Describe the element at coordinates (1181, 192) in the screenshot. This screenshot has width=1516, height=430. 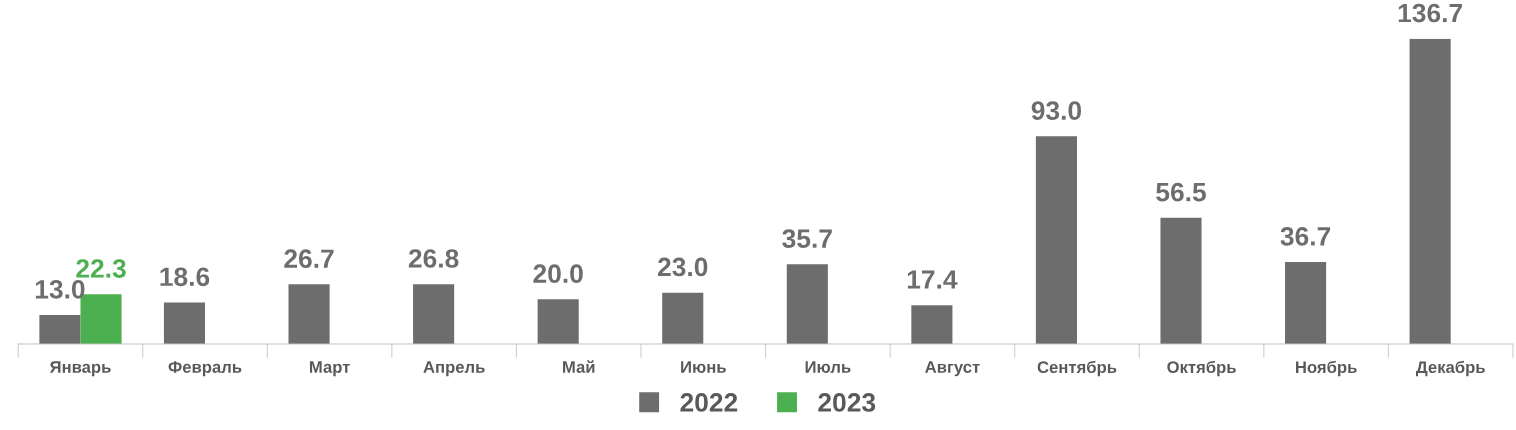
I see `data-label: 56.5` at that location.